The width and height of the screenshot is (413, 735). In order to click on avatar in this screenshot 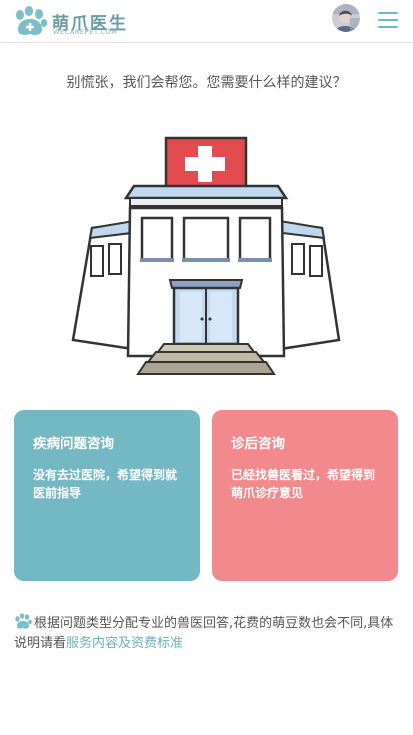, I will do `click(346, 18)`.